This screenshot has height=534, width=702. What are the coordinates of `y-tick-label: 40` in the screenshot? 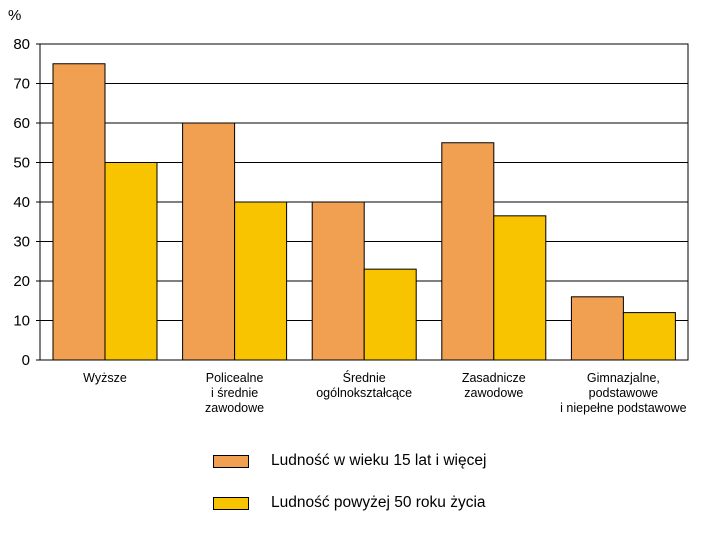 It's located at (21, 202).